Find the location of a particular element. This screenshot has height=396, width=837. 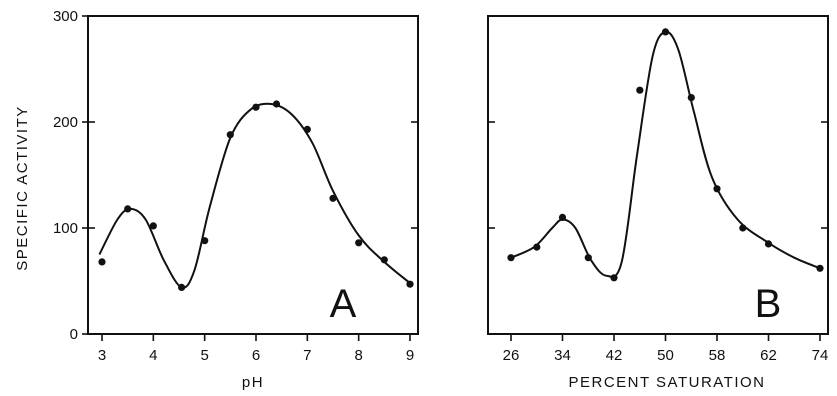

x-tick-label: 50 is located at coordinates (665, 355).